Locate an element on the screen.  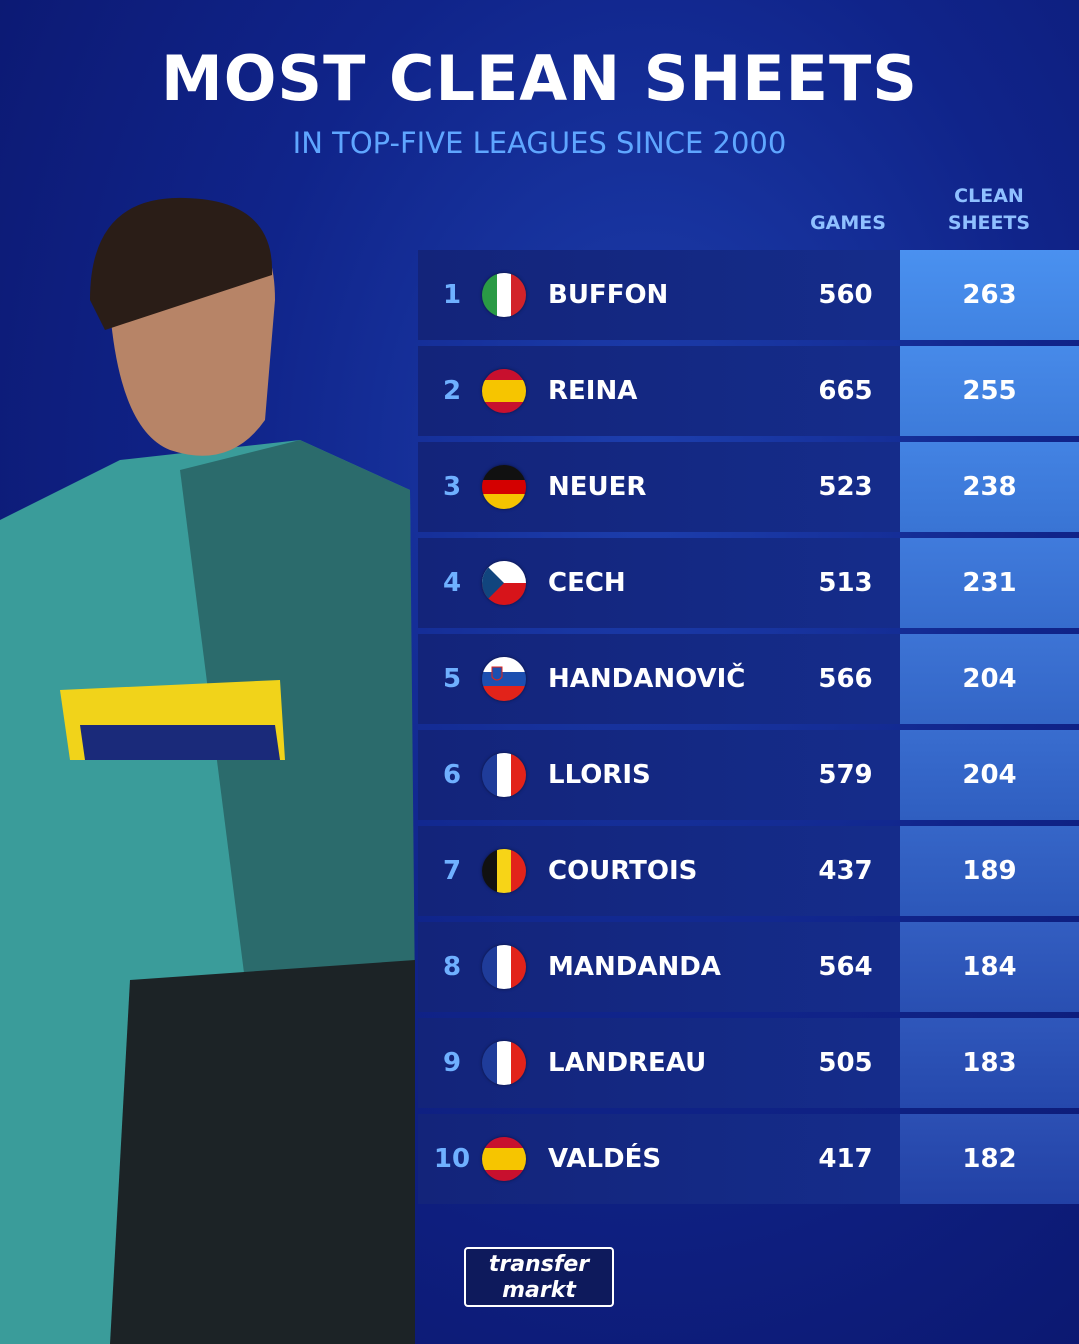
clean-sheets: 263 is located at coordinates (989, 295).